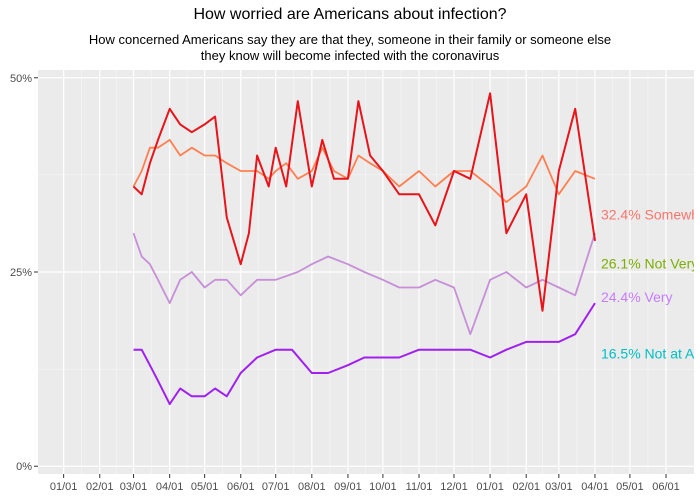  Describe the element at coordinates (24, 467) in the screenshot. I see `y-tick-label: 0%` at that location.